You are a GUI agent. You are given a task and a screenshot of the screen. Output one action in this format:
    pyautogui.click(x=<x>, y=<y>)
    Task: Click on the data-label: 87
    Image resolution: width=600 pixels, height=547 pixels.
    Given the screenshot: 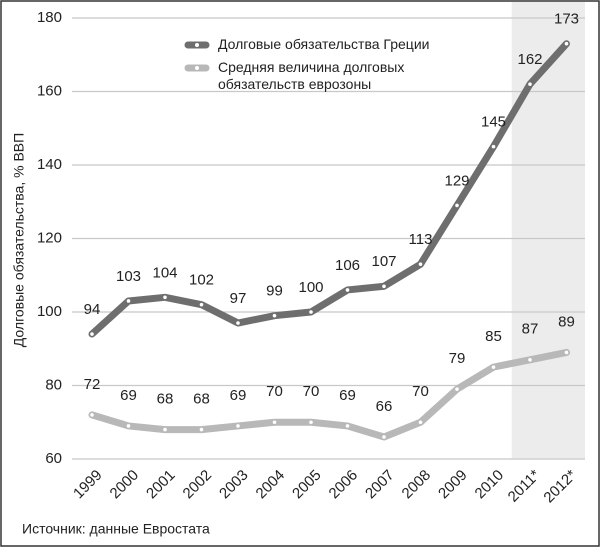 What is the action you would take?
    pyautogui.click(x=530, y=329)
    